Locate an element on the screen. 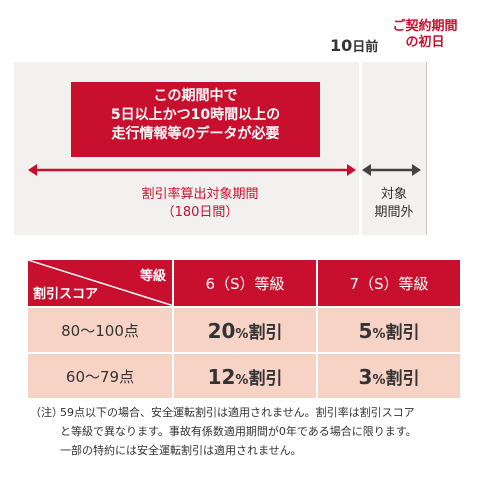 The image size is (477, 480). column-header-6s: 6（S）等級 is located at coordinates (245, 283).